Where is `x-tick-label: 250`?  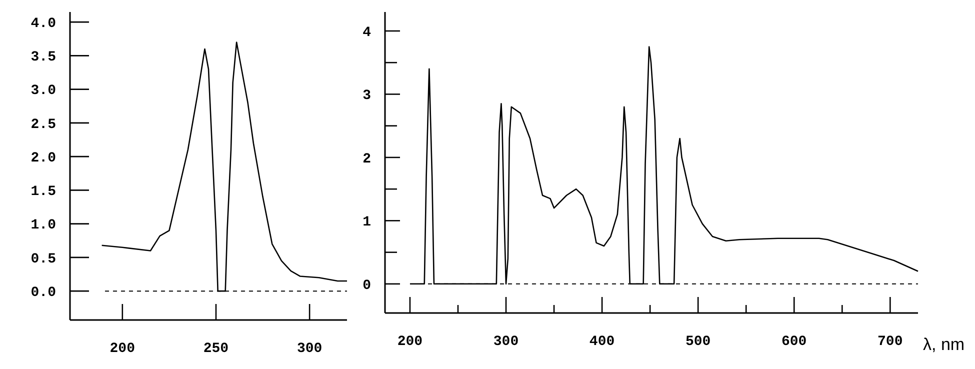 x-tick-label: 250 is located at coordinates (216, 349).